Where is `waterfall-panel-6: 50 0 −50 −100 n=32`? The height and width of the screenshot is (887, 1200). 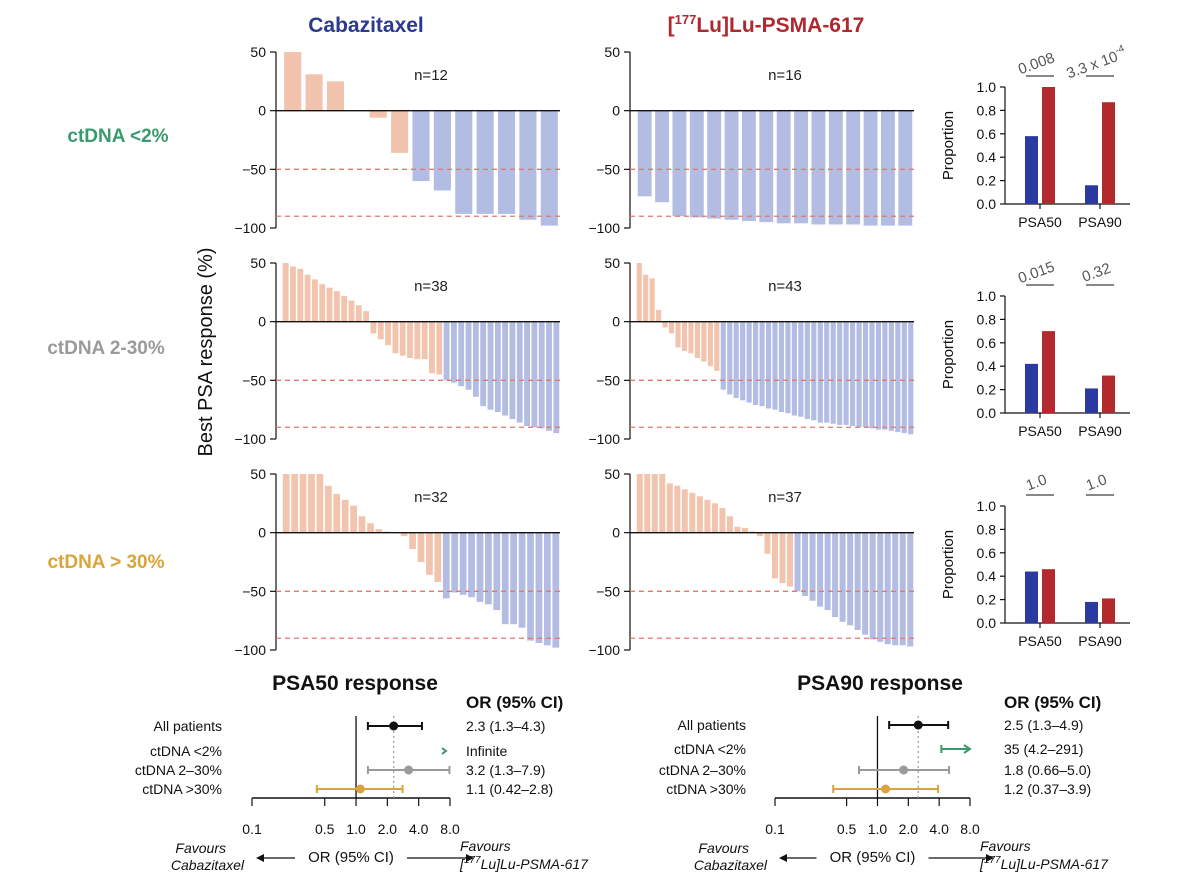 waterfall-panel-6: 50 0 −50 −100 n=32 is located at coordinates (397, 562).